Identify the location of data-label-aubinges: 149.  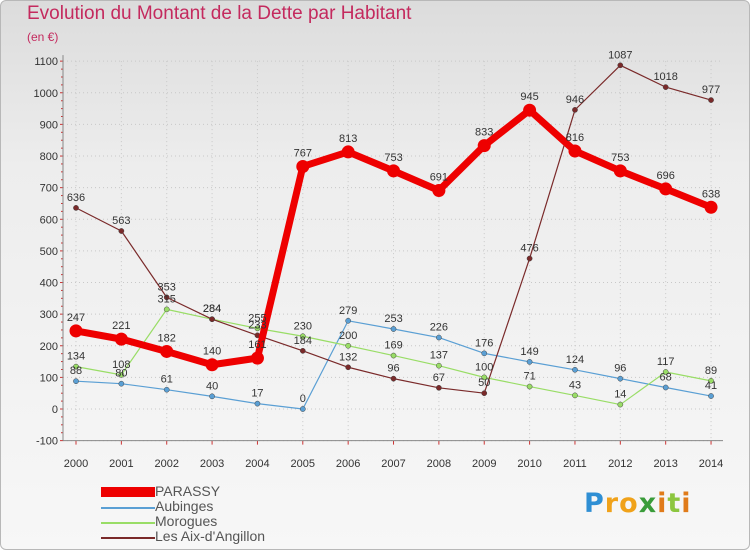
(529, 352).